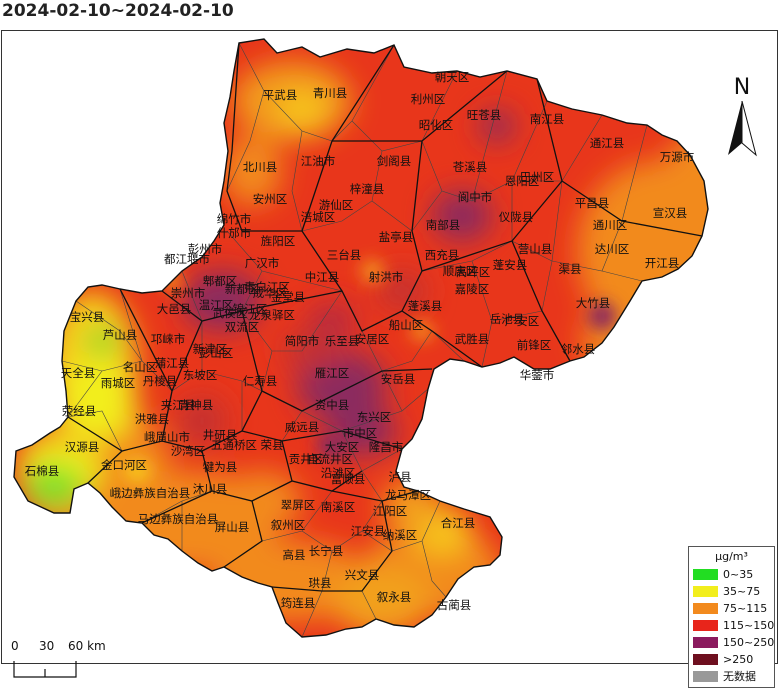 This screenshot has height=688, width=781. What do you see at coordinates (172, 363) in the screenshot?
I see `region-label: 蒲江县` at bounding box center [172, 363].